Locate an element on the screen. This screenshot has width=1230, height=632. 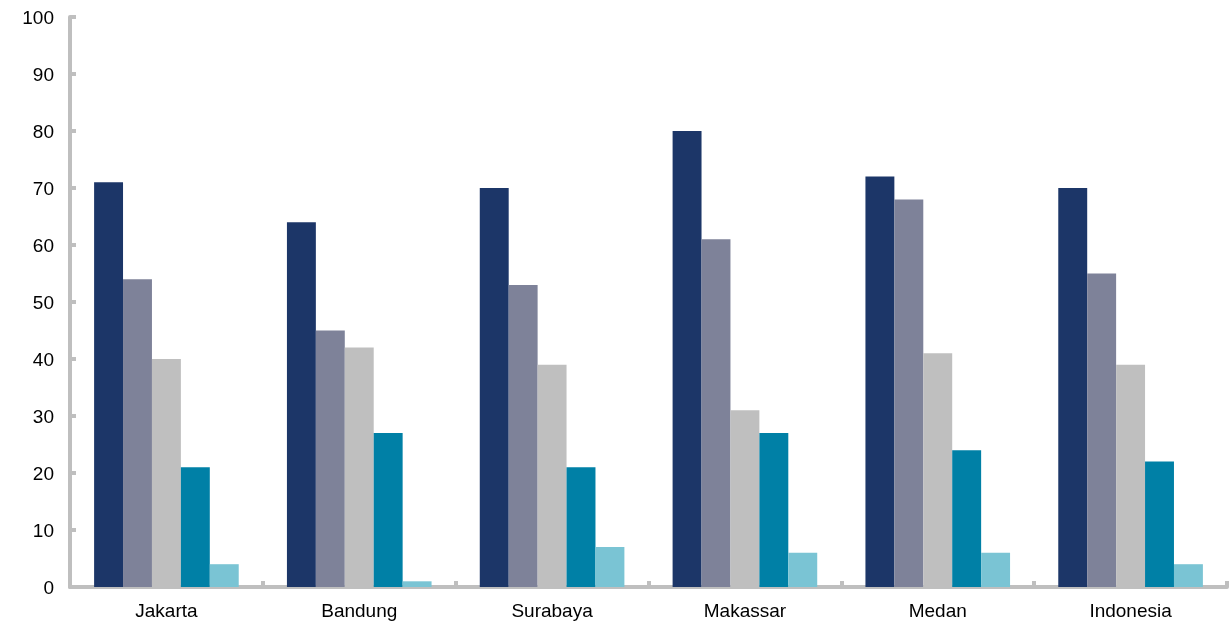
x-tick-label: Jakarta is located at coordinates (166, 610).